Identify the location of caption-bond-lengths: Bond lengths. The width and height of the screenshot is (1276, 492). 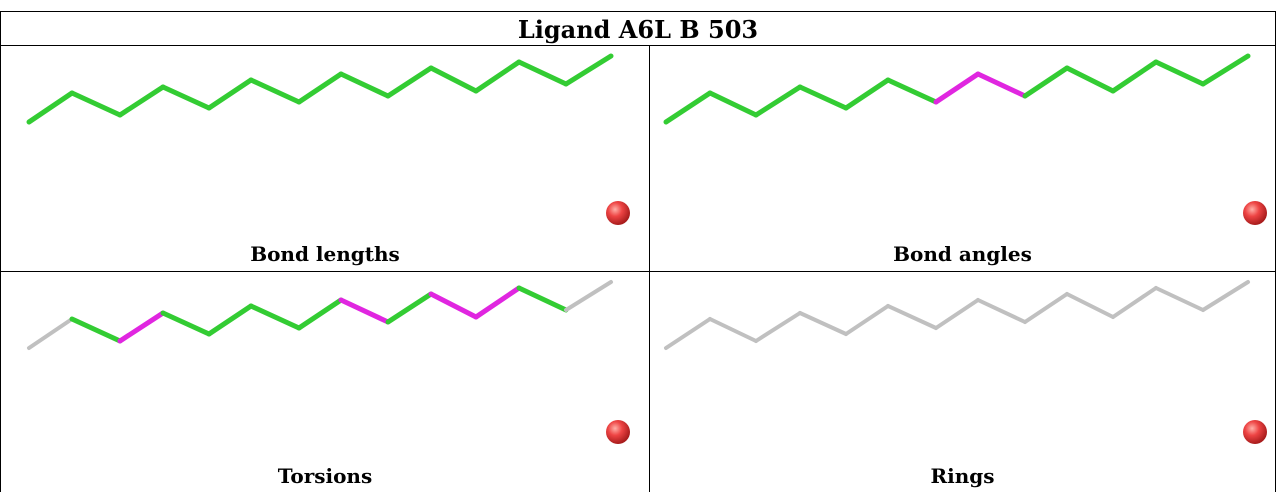
(325, 254).